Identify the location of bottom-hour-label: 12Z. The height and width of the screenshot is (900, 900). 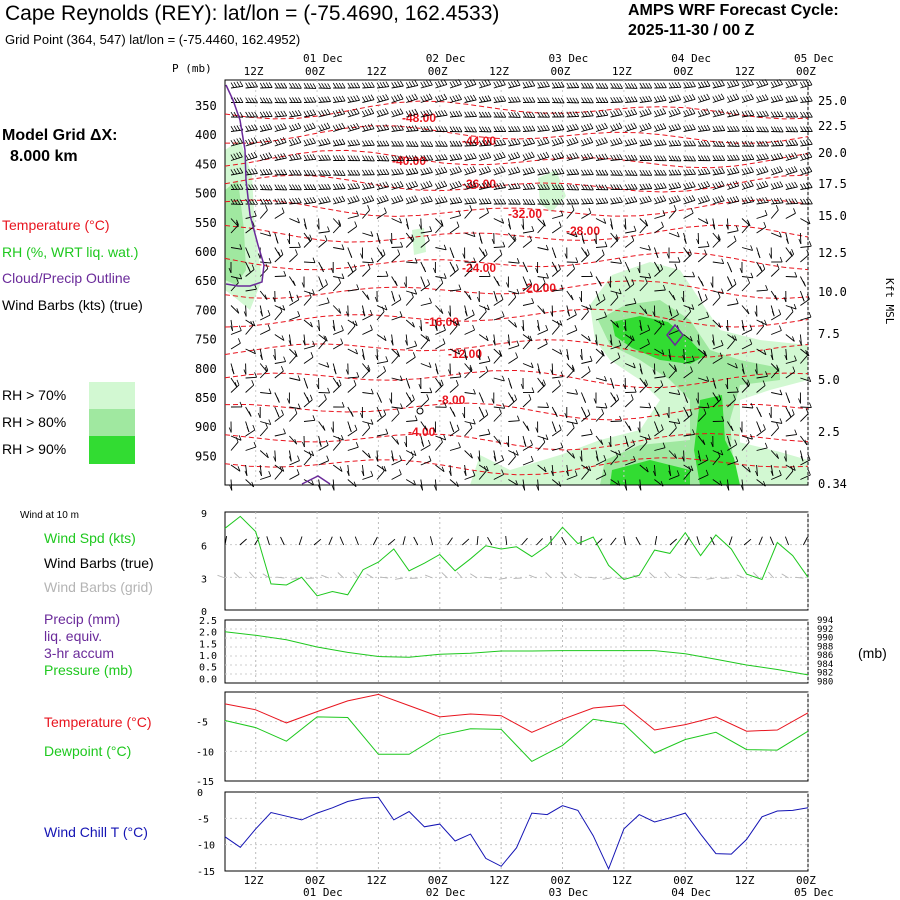
(254, 880).